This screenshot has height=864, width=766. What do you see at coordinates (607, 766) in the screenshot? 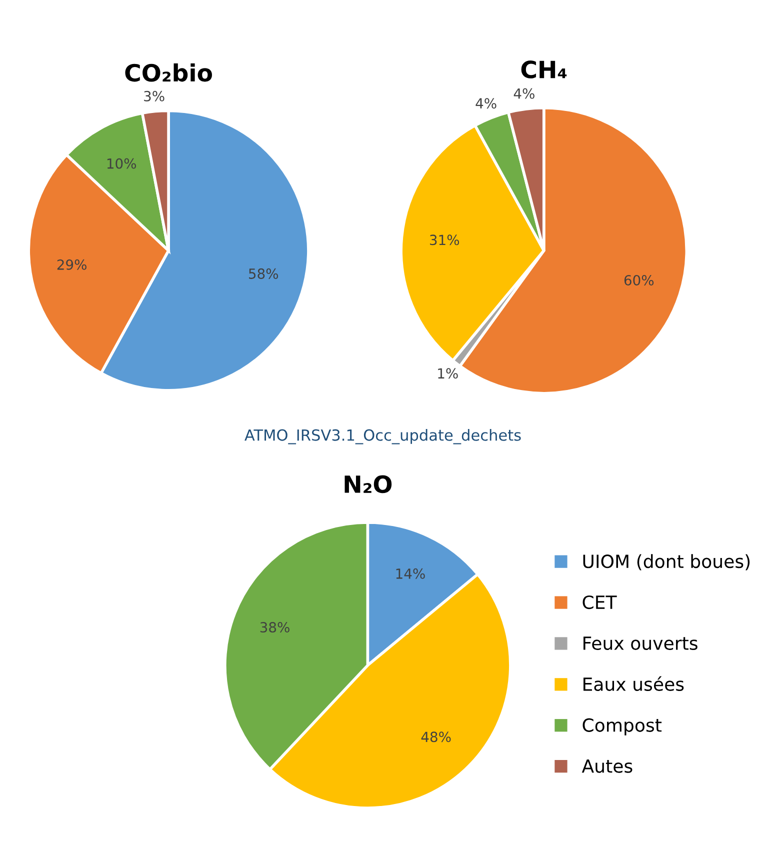
I see `legend-label: Autes` at bounding box center [607, 766].